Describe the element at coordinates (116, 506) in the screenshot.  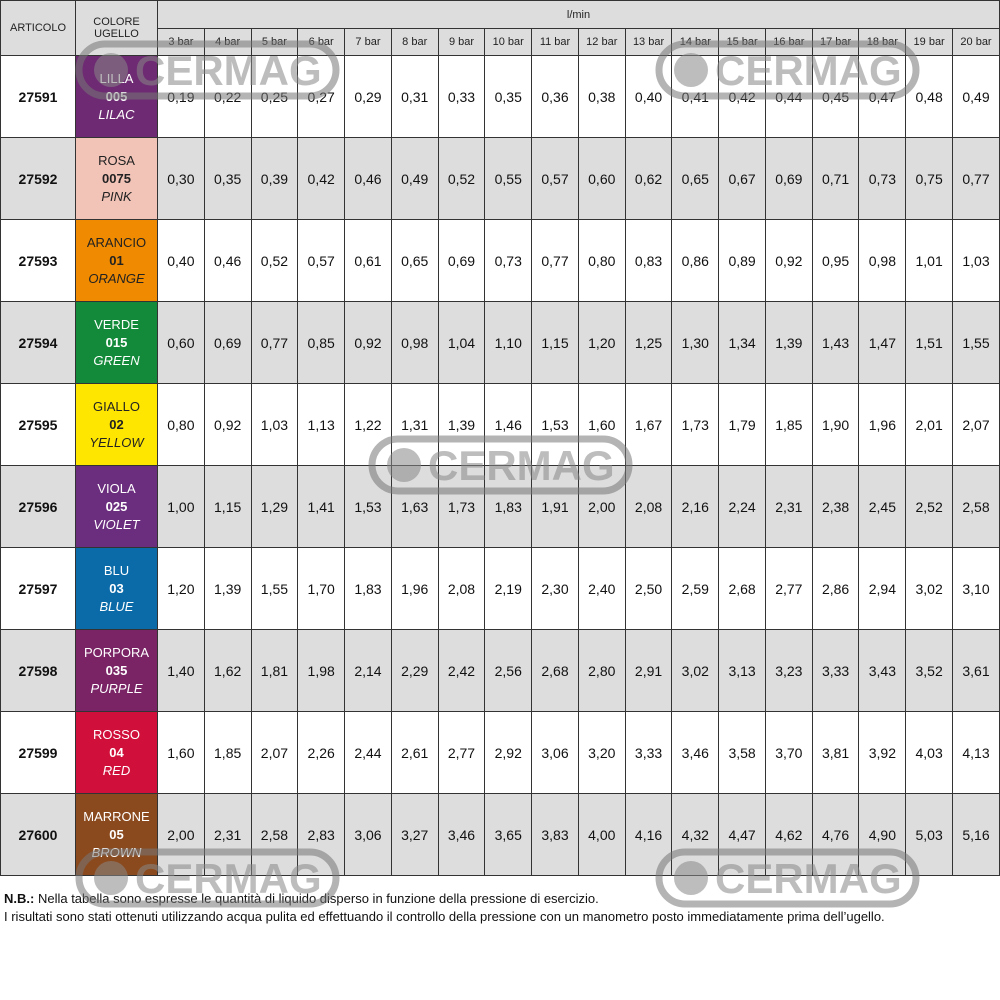
I see `nozzle-color-swatch: VIOLA 025 VIOLET` at that location.